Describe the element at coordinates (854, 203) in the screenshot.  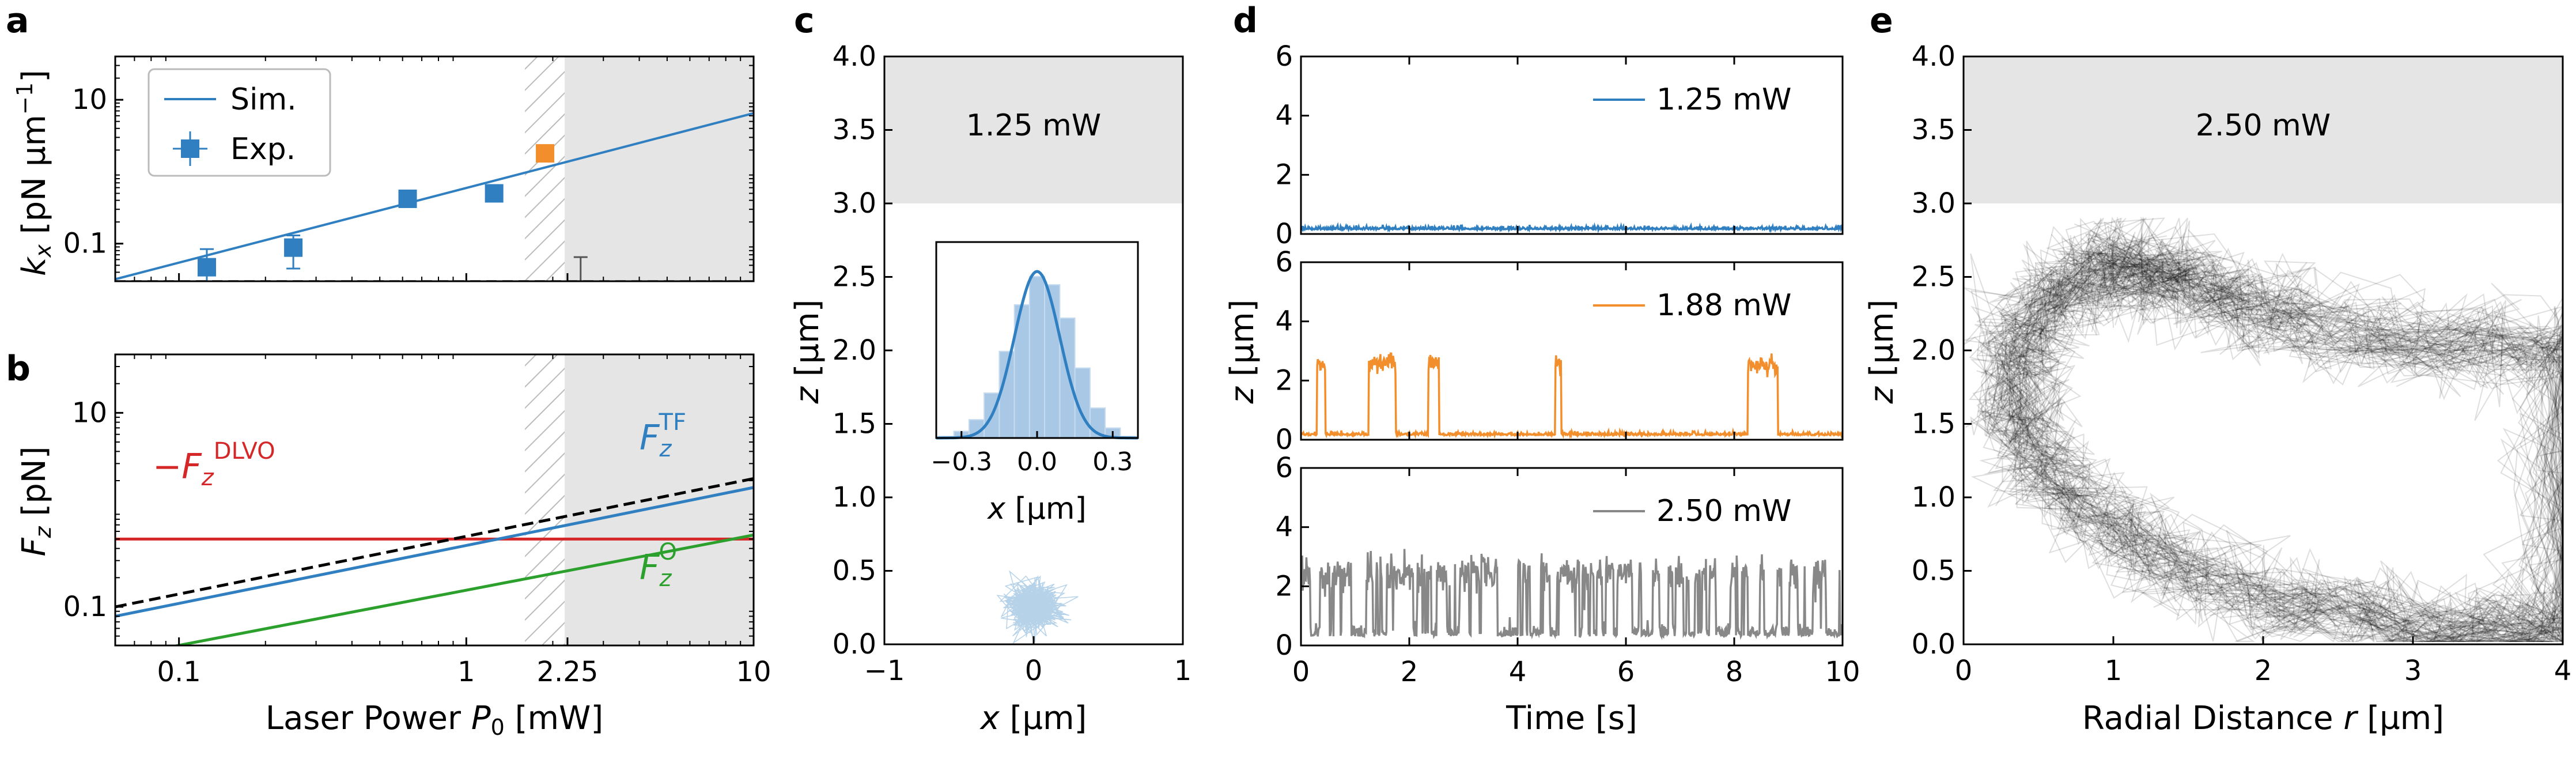
I see `y-tick-label: 3.0` at that location.